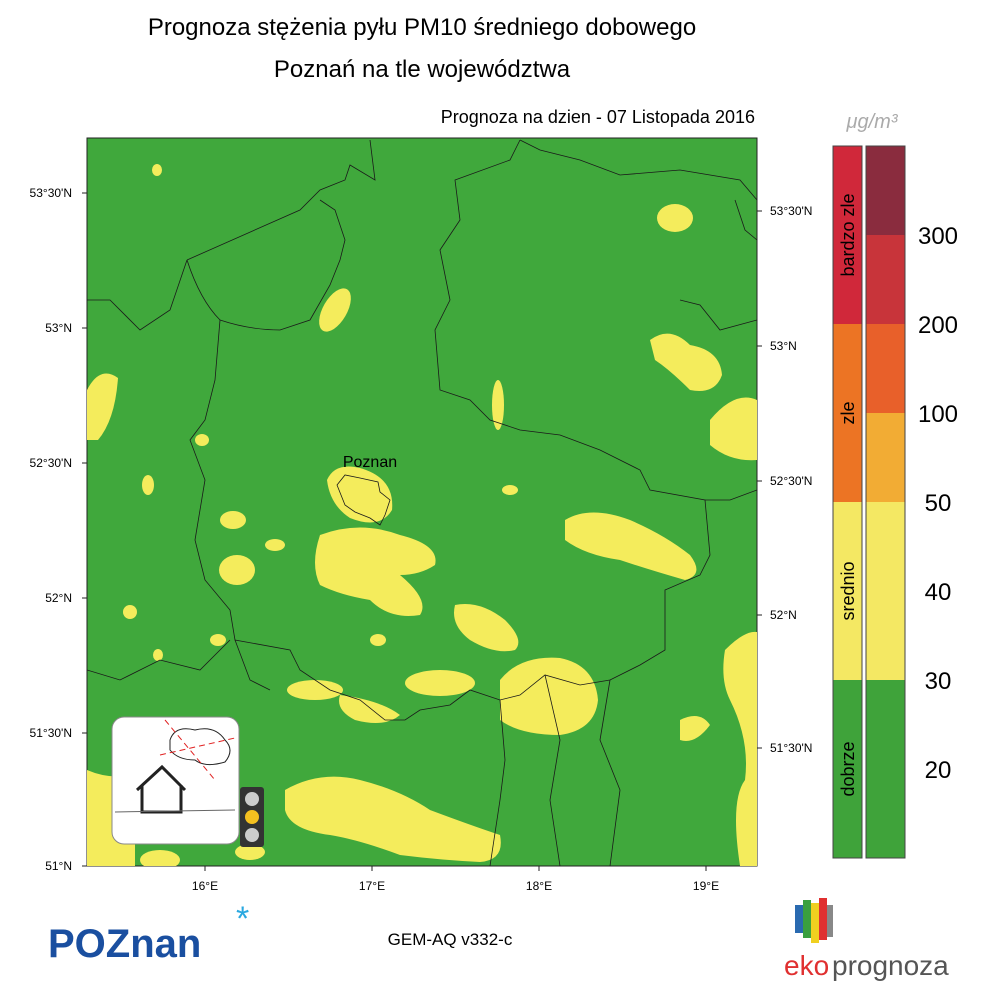  I want to click on legend-category: srednio, so click(848, 590).